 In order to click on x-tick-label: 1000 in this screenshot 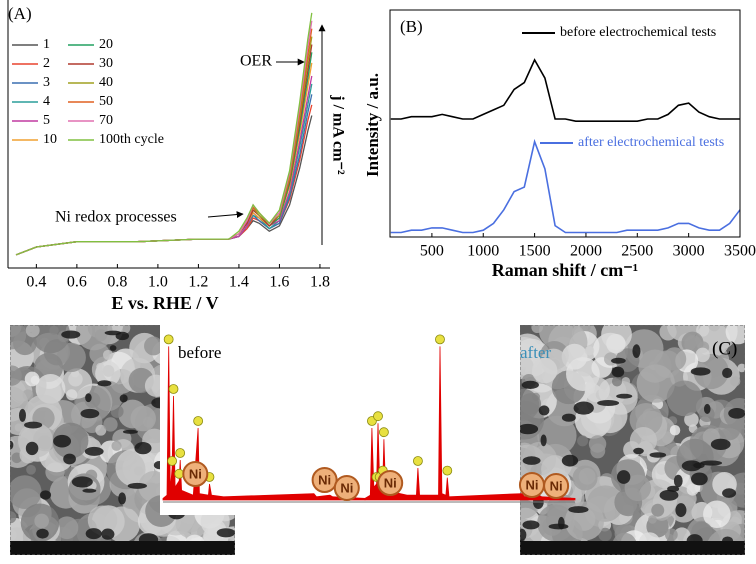, I will do `click(483, 251)`.